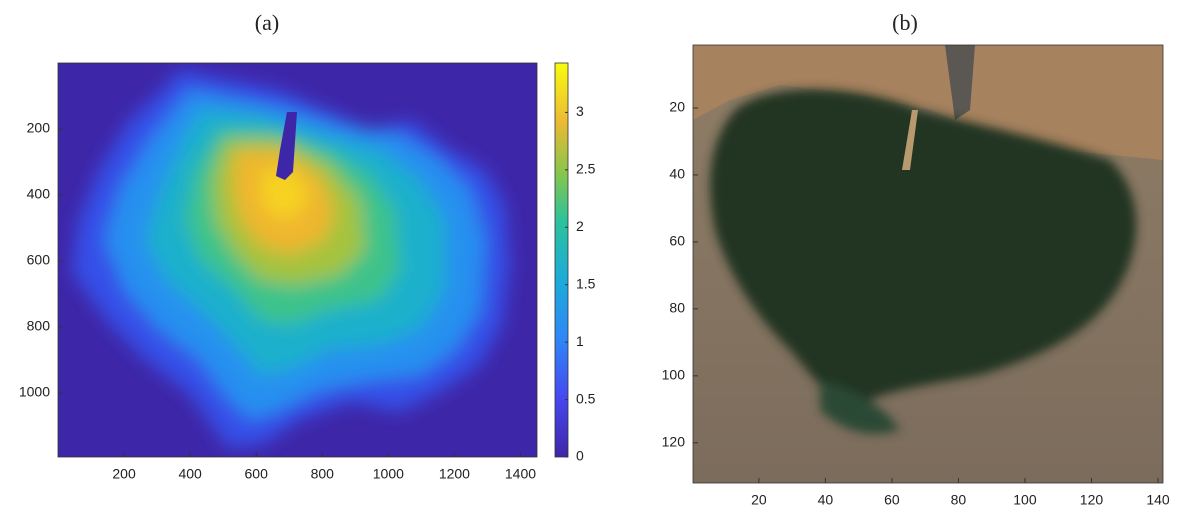 This screenshot has width=1178, height=510. Describe the element at coordinates (580, 111) in the screenshot. I see `colorbar-tick-label: 3` at that location.